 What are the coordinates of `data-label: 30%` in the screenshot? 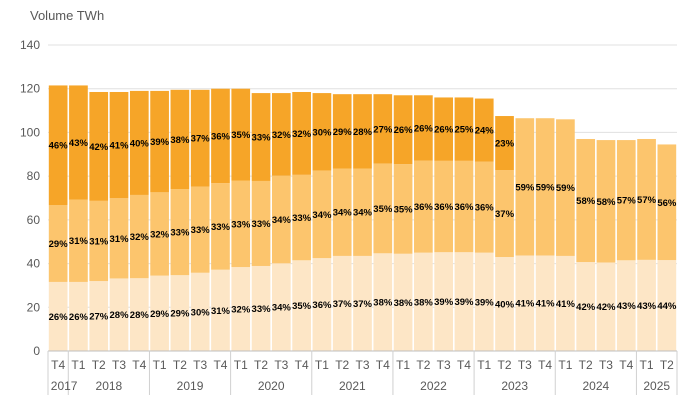 It's located at (322, 132).